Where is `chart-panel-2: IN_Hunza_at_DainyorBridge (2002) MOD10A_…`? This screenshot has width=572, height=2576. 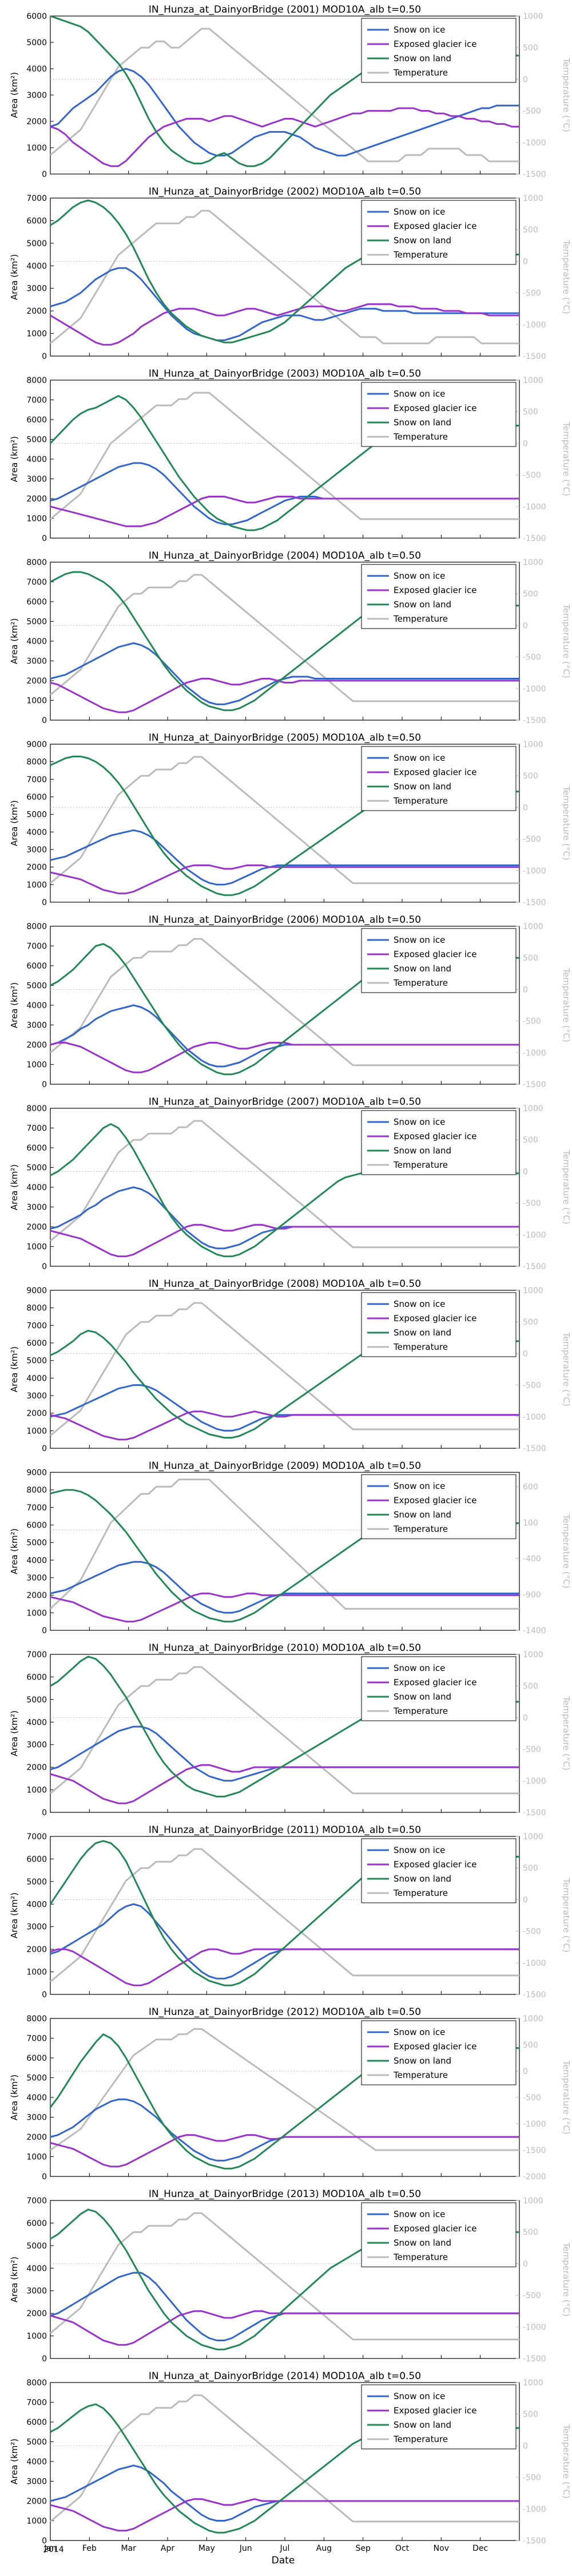 chart-panel-2: IN_Hunza_at_DainyorBridge (2002) MOD10A_… is located at coordinates (290, 273).